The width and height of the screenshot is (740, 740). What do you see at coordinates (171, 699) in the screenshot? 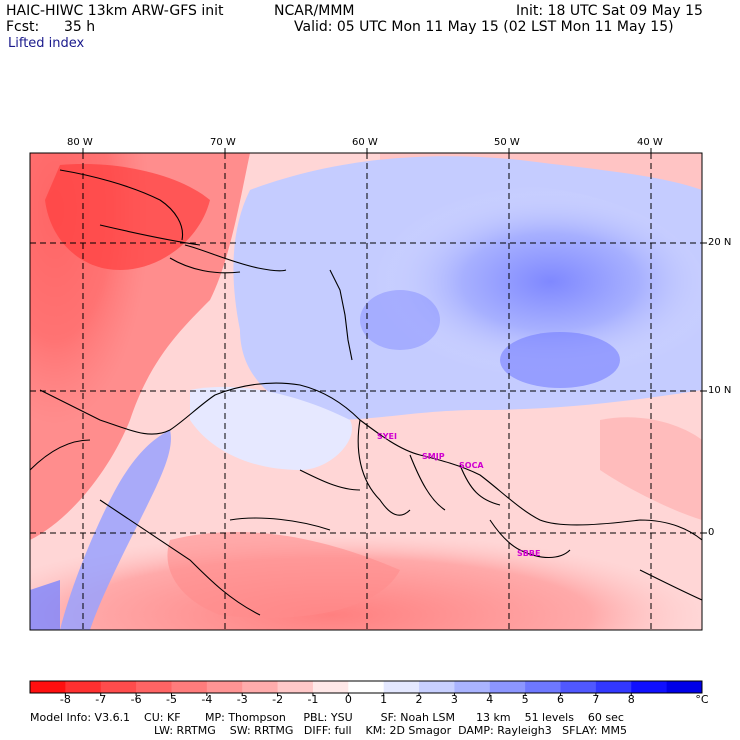
I see `colorbar-tick-label: -5` at bounding box center [171, 699].